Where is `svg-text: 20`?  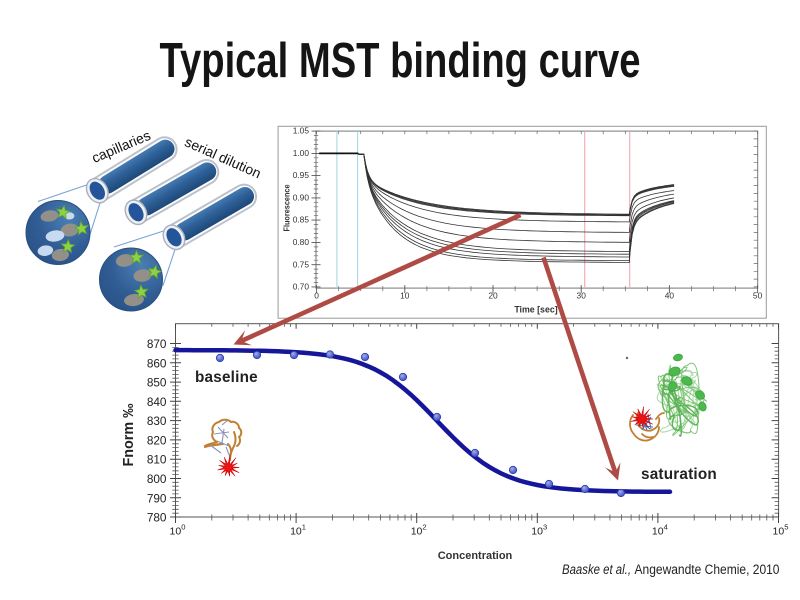 svg-text: 20 is located at coordinates (493, 296).